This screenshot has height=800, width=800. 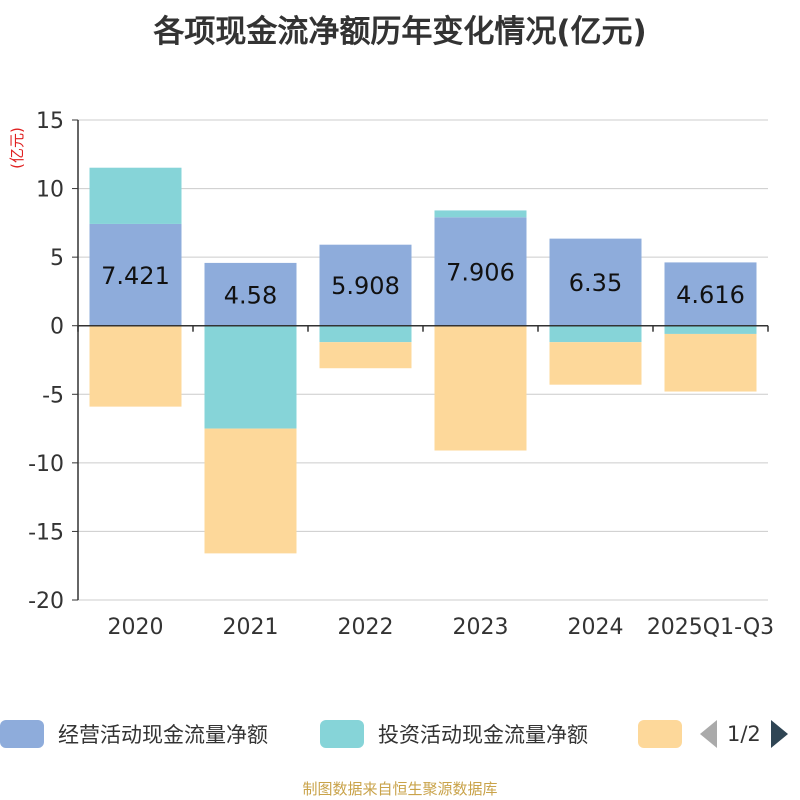 What do you see at coordinates (57, 258) in the screenshot?
I see `y-tick-label: 5` at bounding box center [57, 258].